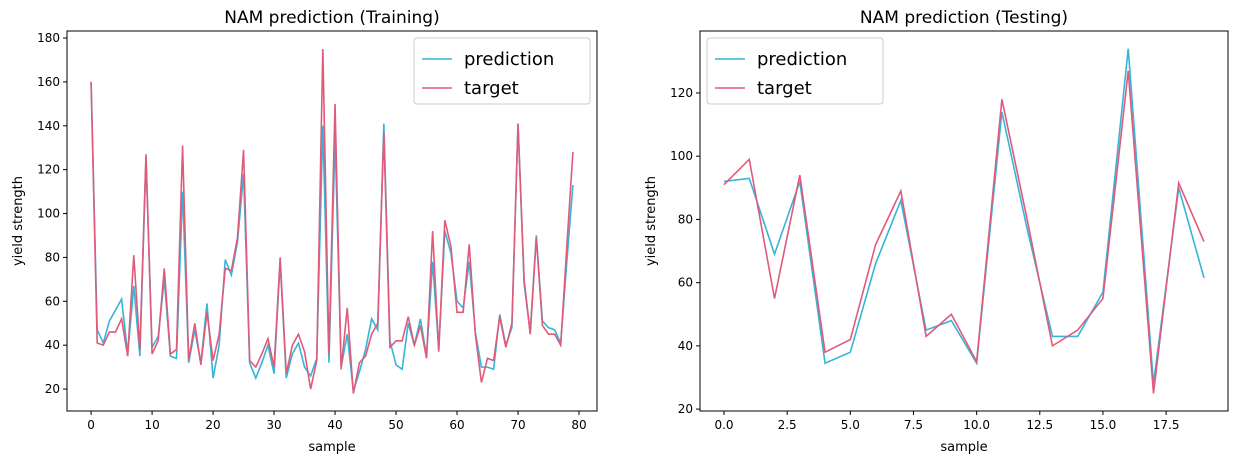 This screenshot has height=468, width=1238. Describe the element at coordinates (91, 425) in the screenshot. I see `x-tick-label: 0` at that location.